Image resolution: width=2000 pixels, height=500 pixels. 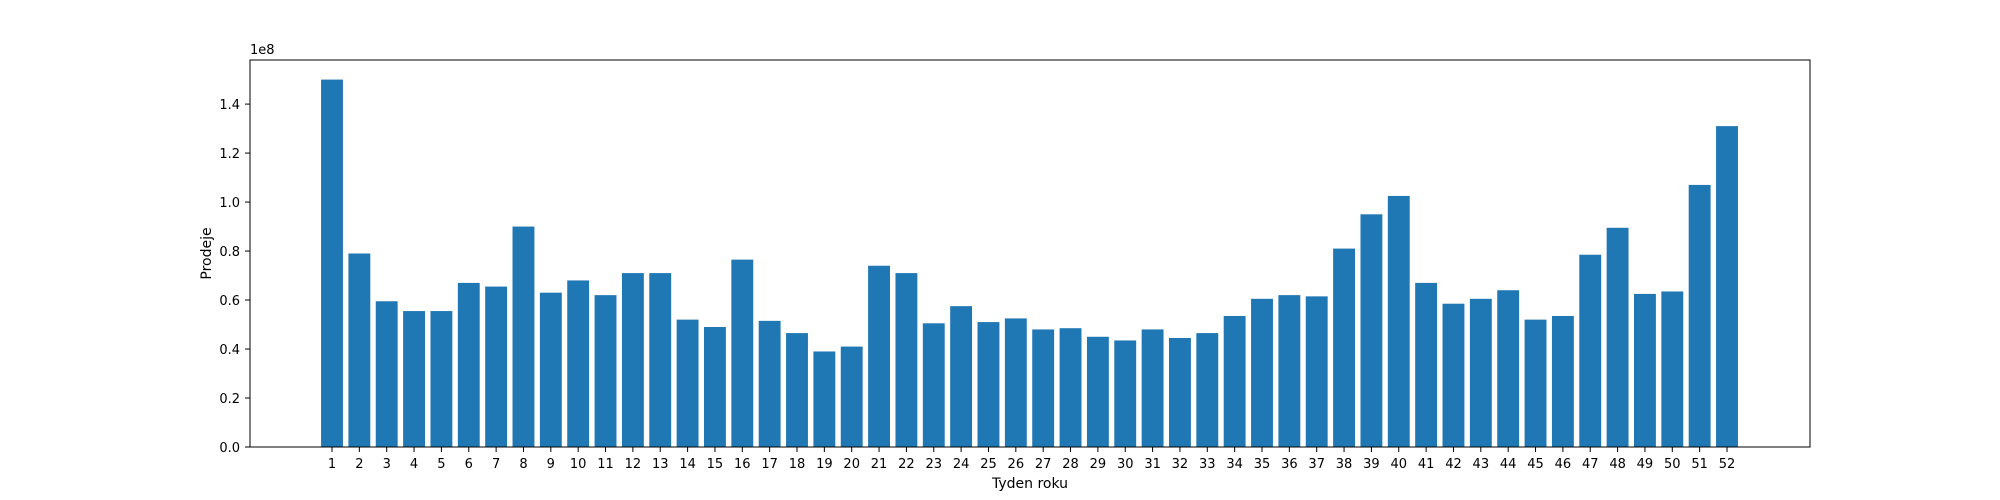 What do you see at coordinates (441, 464) in the screenshot?
I see `x-tick-label: 5` at bounding box center [441, 464].